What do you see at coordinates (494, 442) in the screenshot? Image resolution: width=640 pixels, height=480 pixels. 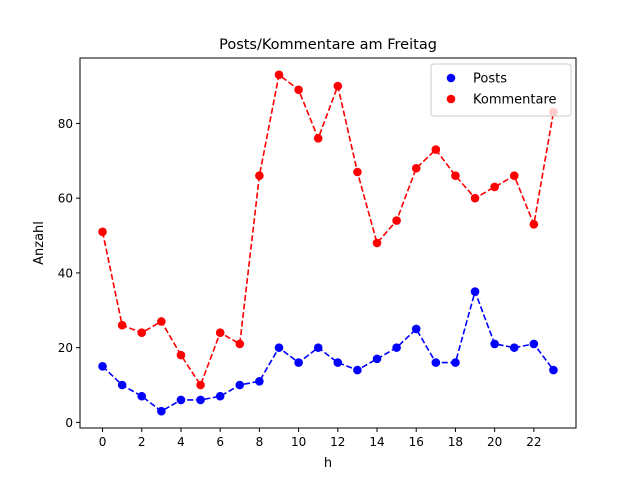 I see `x-tick-label: 20` at bounding box center [494, 442].